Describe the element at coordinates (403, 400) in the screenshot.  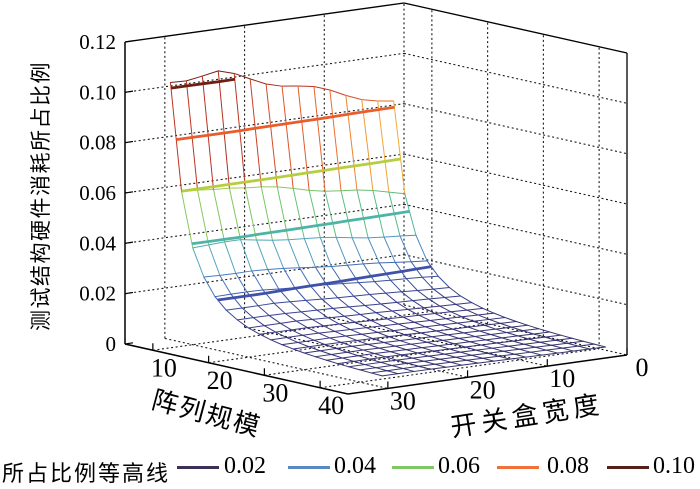
I see `switch-width-tick-label: 30` at that location.